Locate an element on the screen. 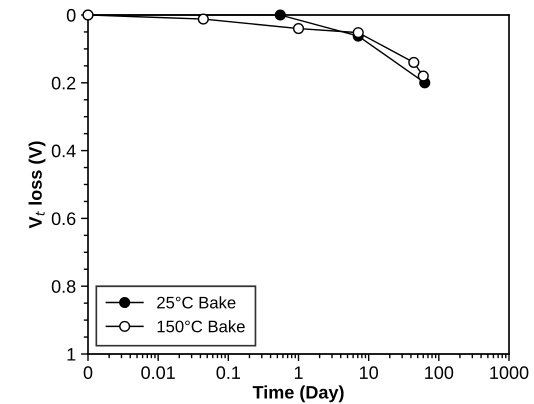 The height and width of the screenshot is (404, 534). x-tick-label: 0.1 is located at coordinates (228, 373).